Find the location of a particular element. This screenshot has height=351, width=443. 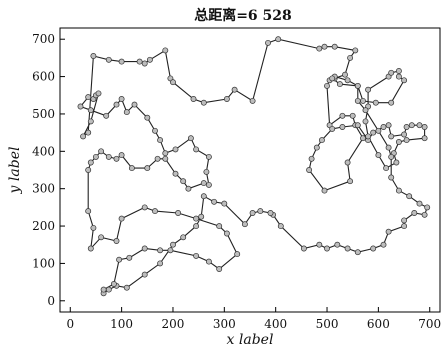

y-tick-label: 500 is located at coordinates (43, 114).